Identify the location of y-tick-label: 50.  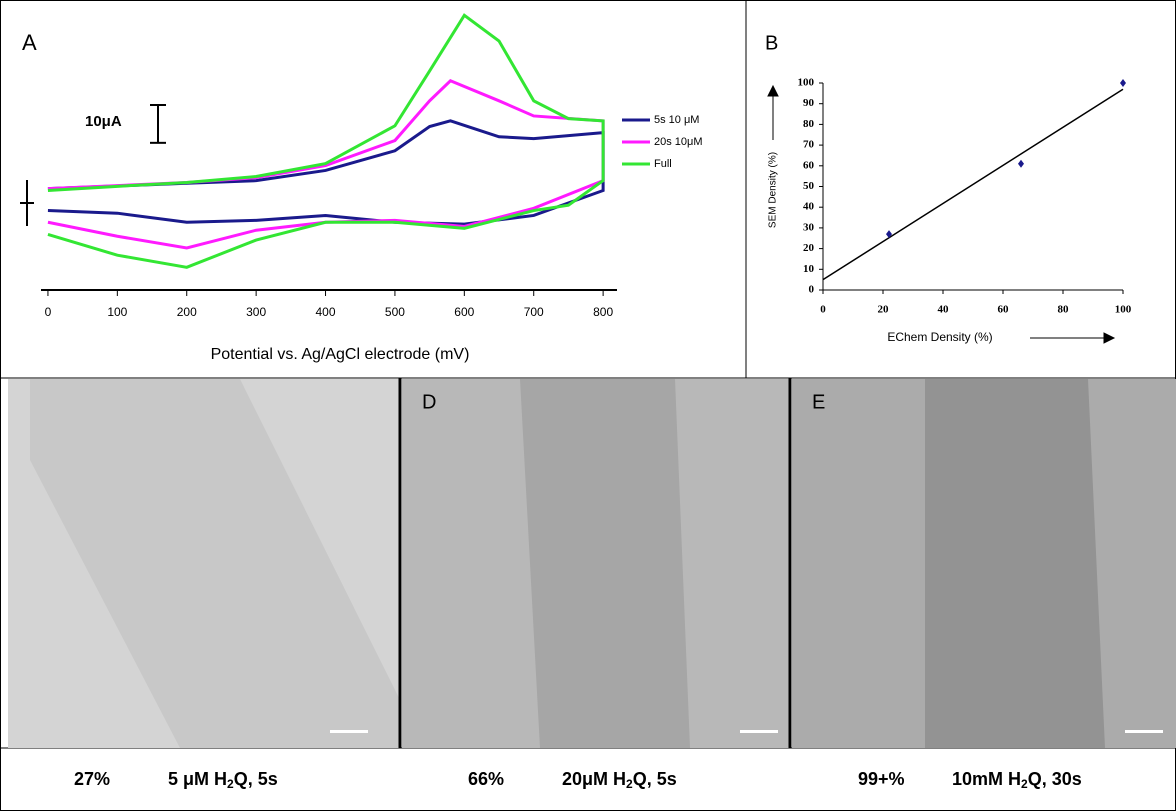
(809, 186).